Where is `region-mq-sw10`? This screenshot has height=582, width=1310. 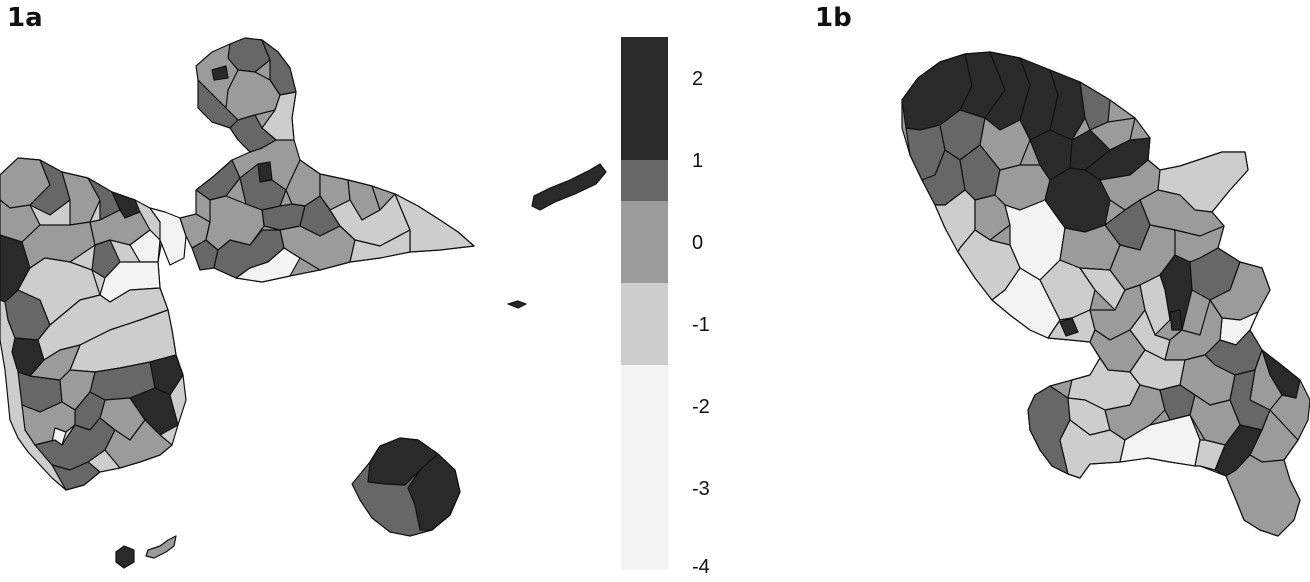 region-mq-sw10 is located at coordinates (1210, 455).